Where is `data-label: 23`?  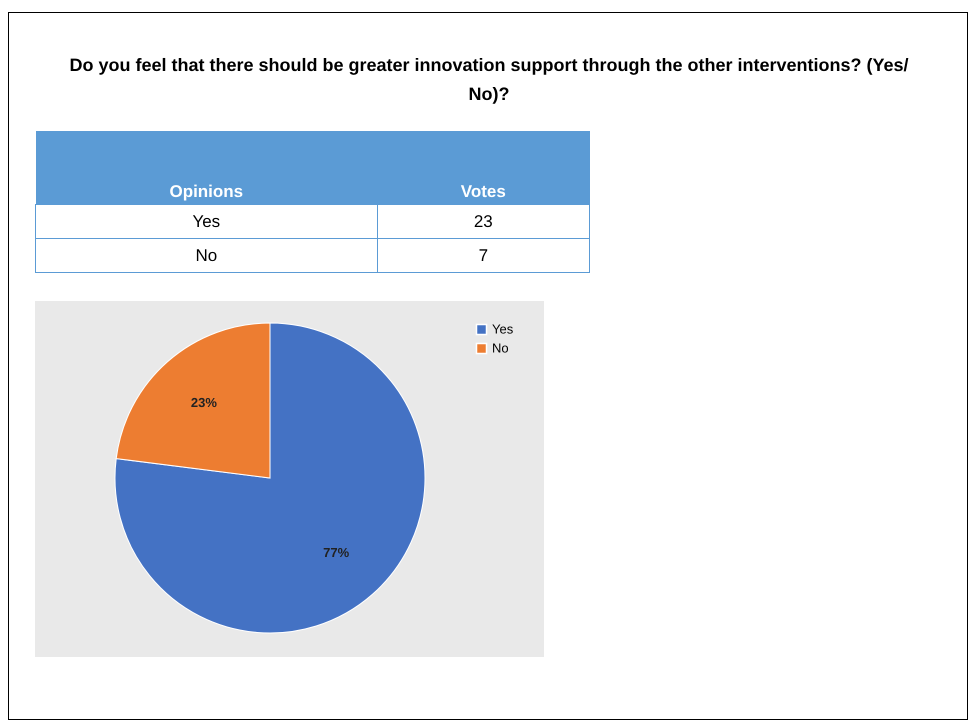 data-label: 23 is located at coordinates (483, 221).